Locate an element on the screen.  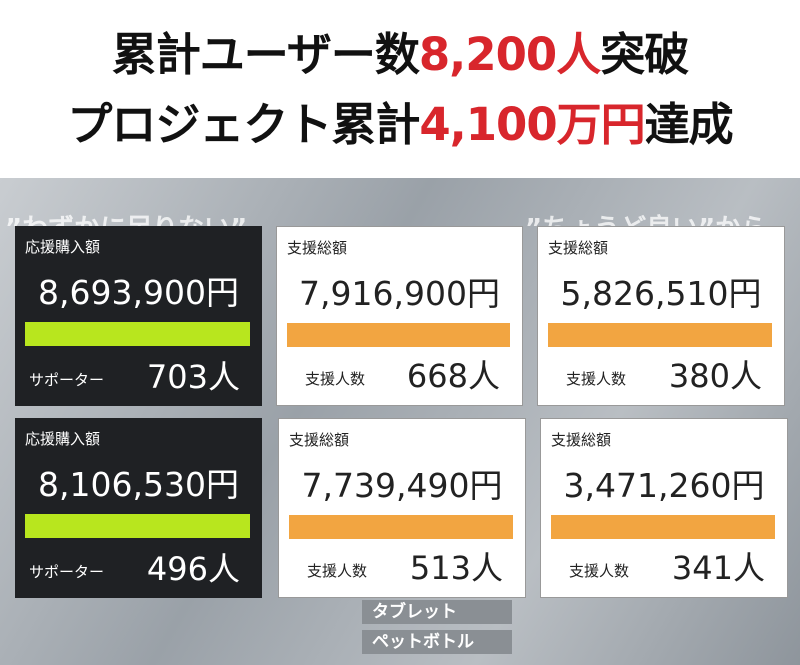
headline-text: プロジェクト累計 is located at coordinates (243, 124).